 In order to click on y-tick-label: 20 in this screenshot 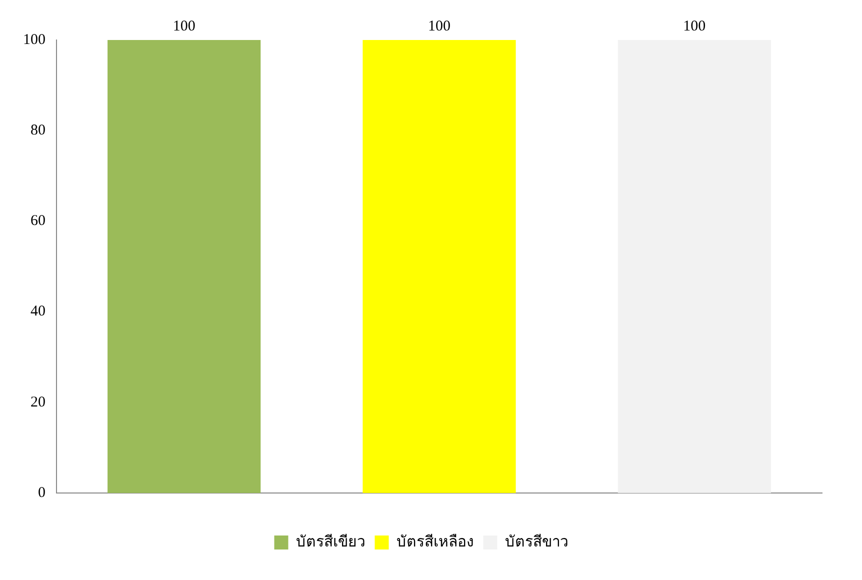, I will do `click(38, 402)`.